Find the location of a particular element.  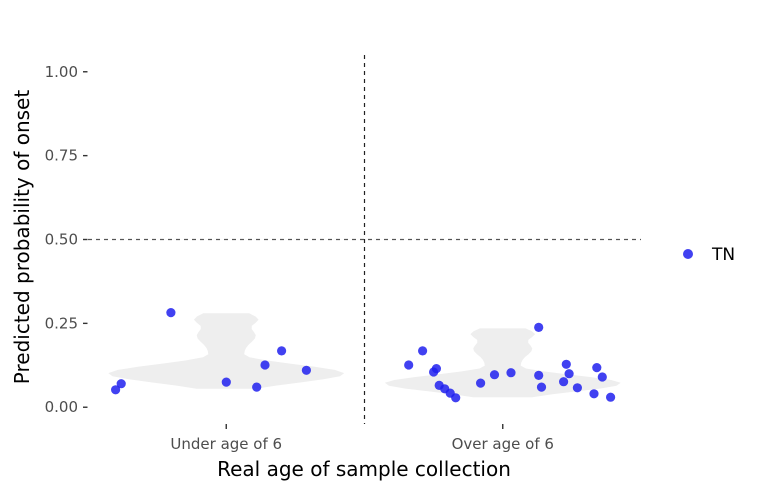

x-axis: Under age of 6 Over age of 6 is located at coordinates (362, 438).